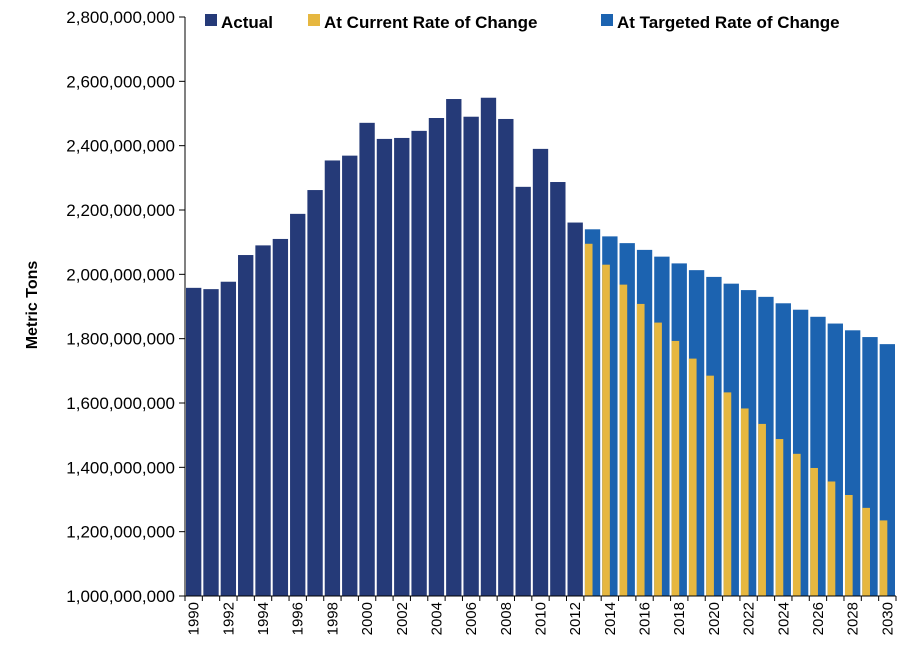 Image resolution: width=910 pixels, height=659 pixels. I want to click on x-tick-label: 1994, so click(263, 618).